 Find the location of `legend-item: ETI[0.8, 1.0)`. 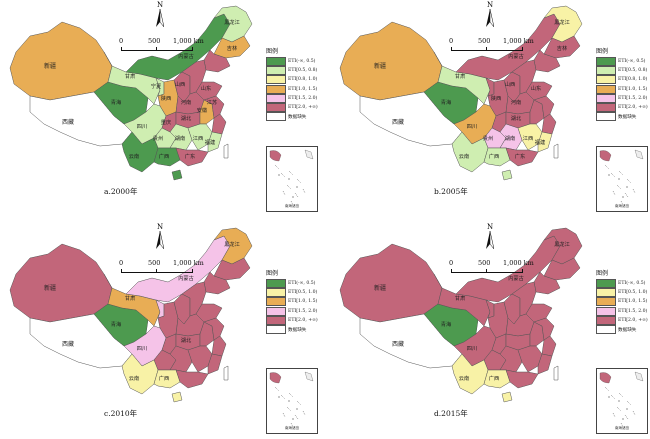

legend-item: ETI[0.8, 1.0) is located at coordinates (623, 80).